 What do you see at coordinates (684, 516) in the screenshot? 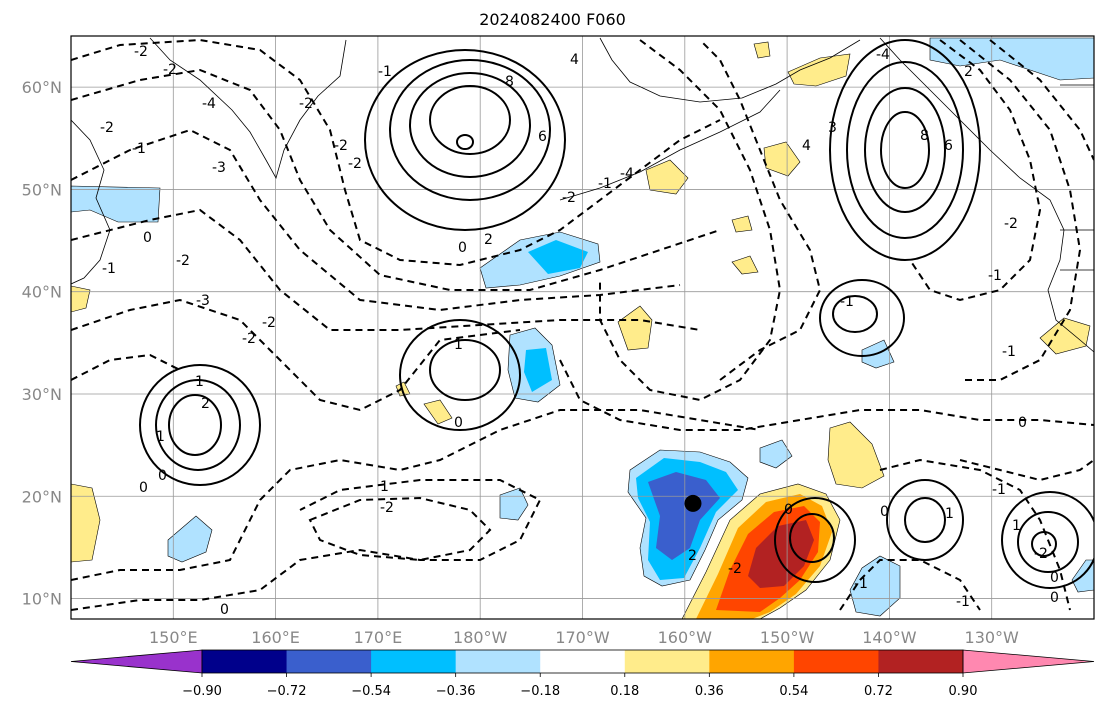
I see `neg-anomaly-storm-core` at bounding box center [684, 516].